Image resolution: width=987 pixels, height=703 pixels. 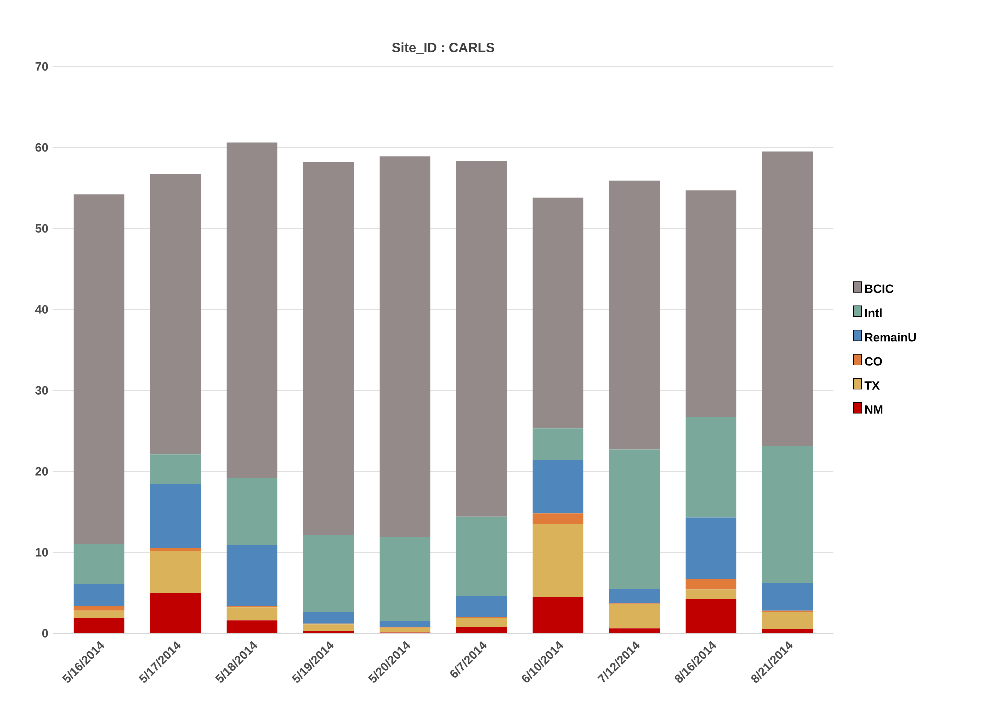 I want to click on y-tick-label: 30, so click(x=42, y=390).